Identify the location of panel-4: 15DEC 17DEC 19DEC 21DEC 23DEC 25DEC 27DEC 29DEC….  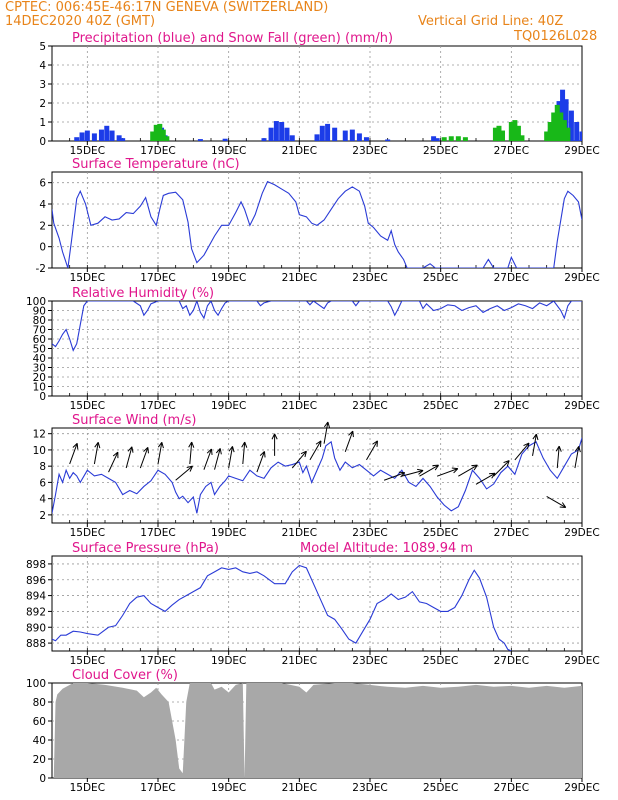
(316, 476).